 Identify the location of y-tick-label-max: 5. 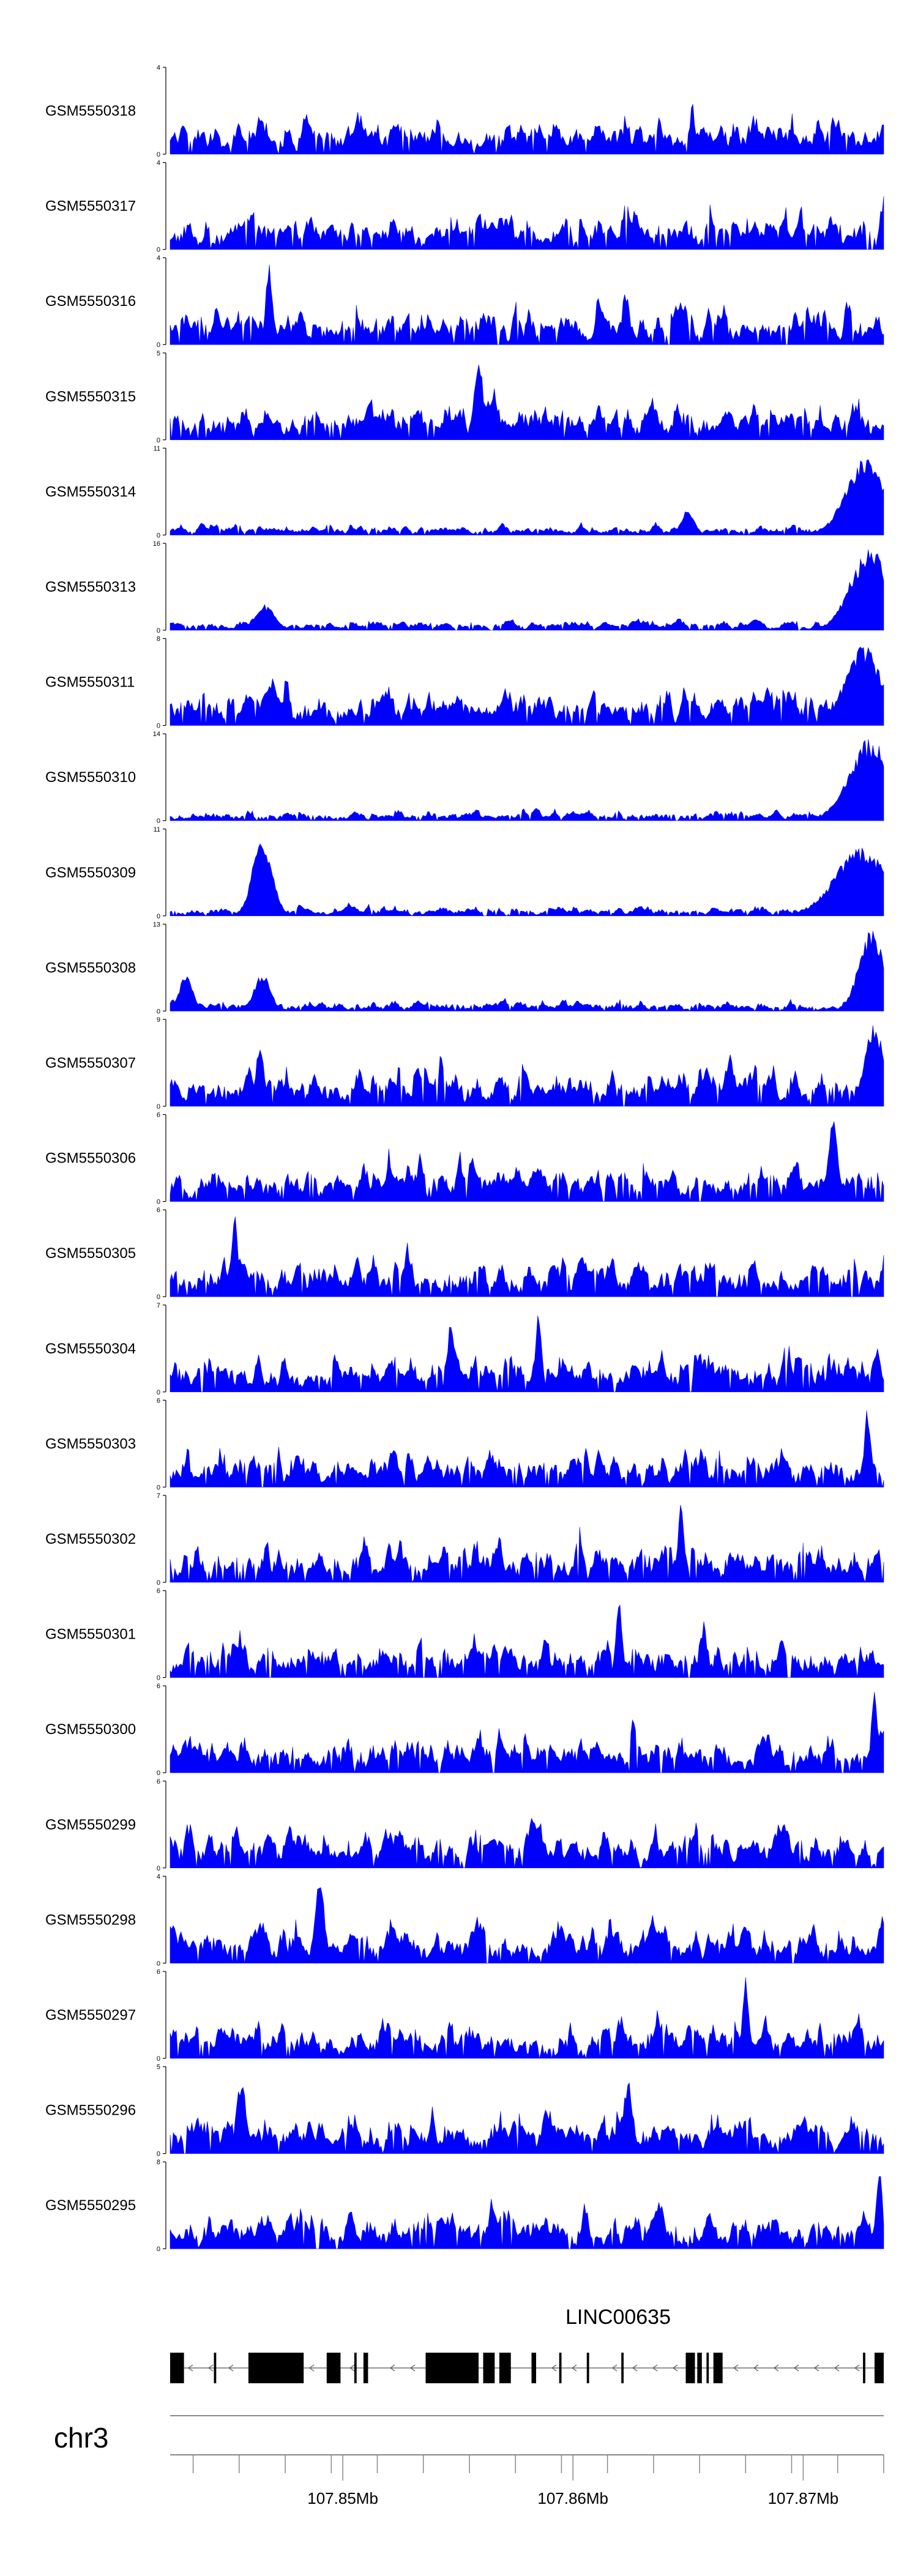
(158, 354).